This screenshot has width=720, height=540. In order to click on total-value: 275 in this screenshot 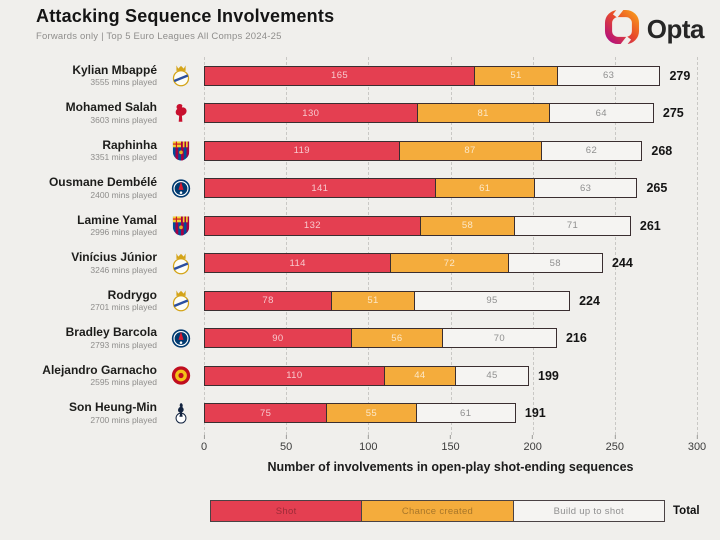, I will do `click(673, 113)`.